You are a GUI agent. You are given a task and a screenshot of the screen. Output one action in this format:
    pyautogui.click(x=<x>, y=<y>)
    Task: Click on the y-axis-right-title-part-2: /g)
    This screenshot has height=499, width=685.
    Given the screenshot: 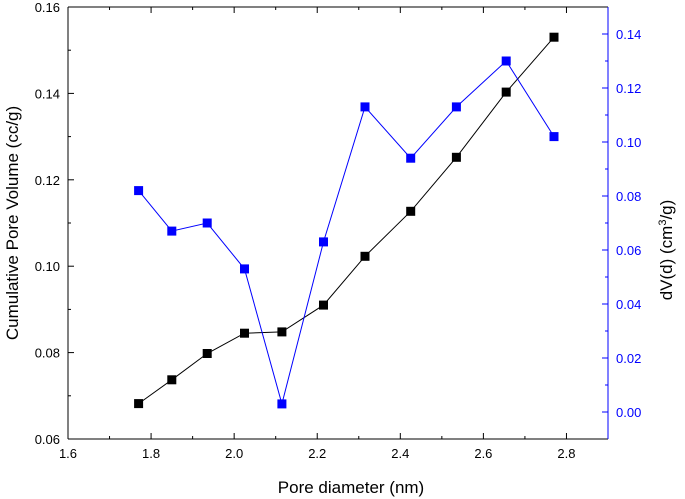 What is the action you would take?
    pyautogui.click(x=666, y=210)
    